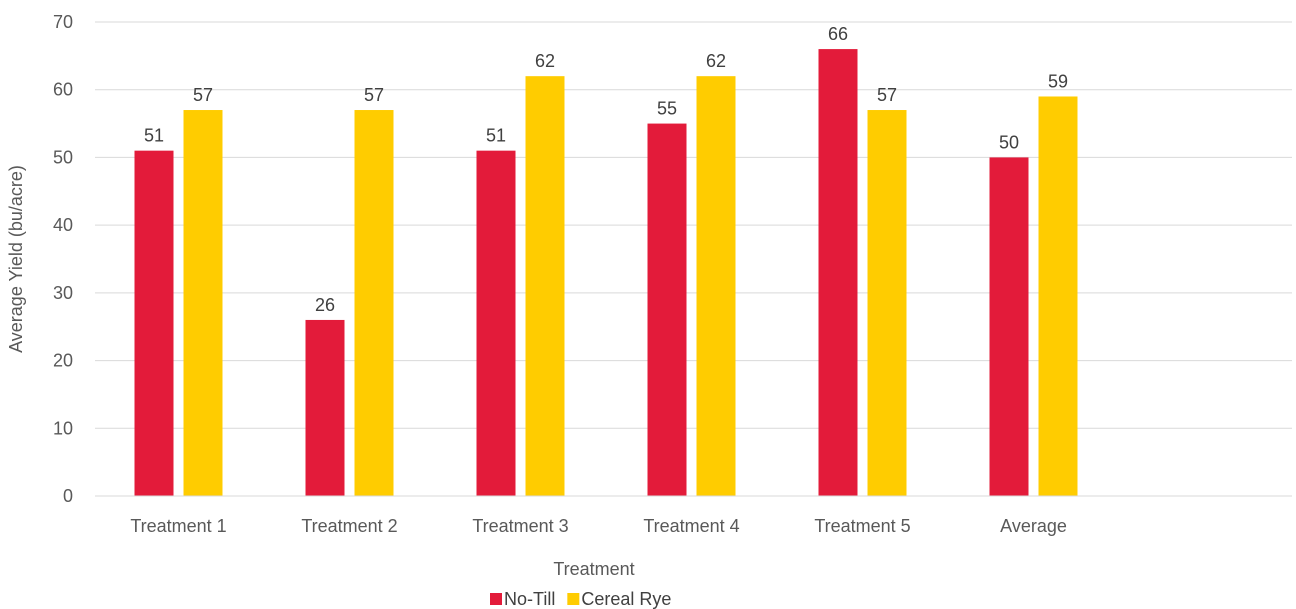 This screenshot has width=1296, height=609. What do you see at coordinates (16, 259) in the screenshot?
I see `y-axis-title: Average Yield (bu/acre)` at bounding box center [16, 259].